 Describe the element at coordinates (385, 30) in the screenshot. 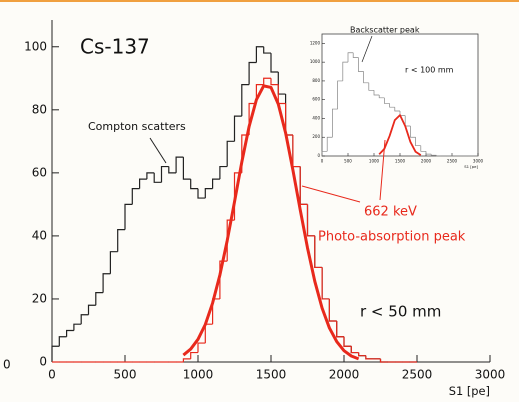

I see `annotation: Backscatter peak` at that location.